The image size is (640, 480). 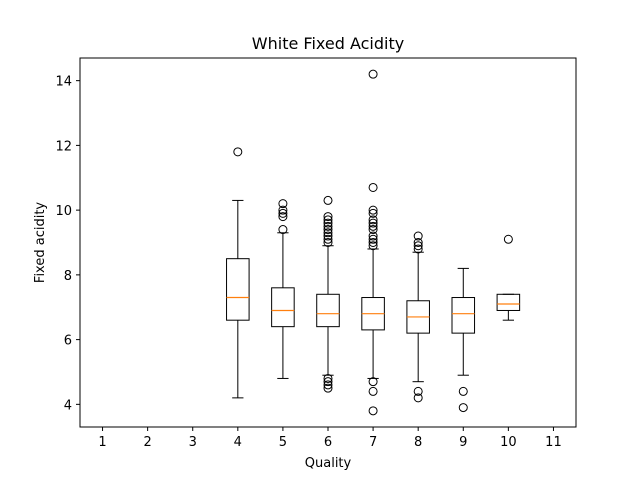 I want to click on x-tick-label: 11, so click(x=553, y=442).